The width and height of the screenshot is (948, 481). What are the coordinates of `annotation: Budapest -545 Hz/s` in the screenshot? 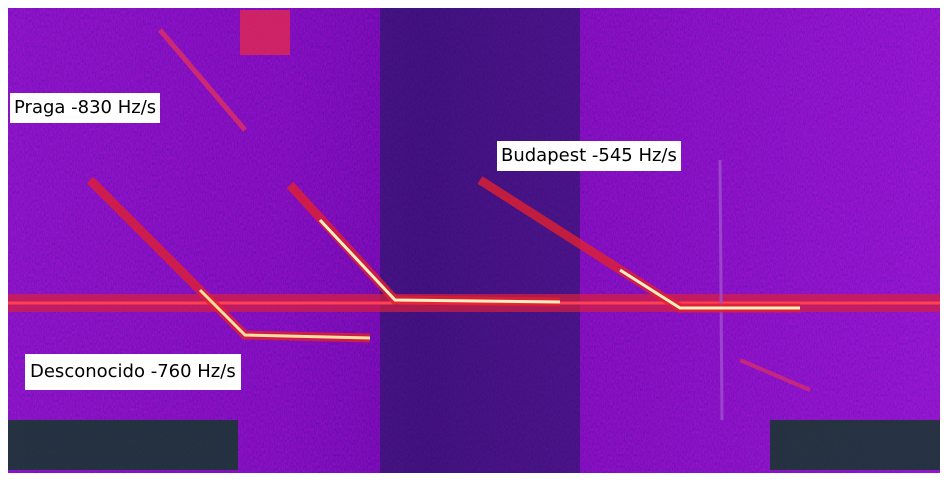 It's located at (589, 156).